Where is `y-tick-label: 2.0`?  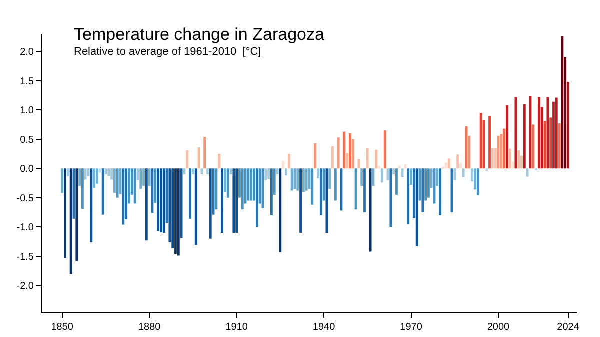 y-tick-label: 2.0 is located at coordinates (27, 52).